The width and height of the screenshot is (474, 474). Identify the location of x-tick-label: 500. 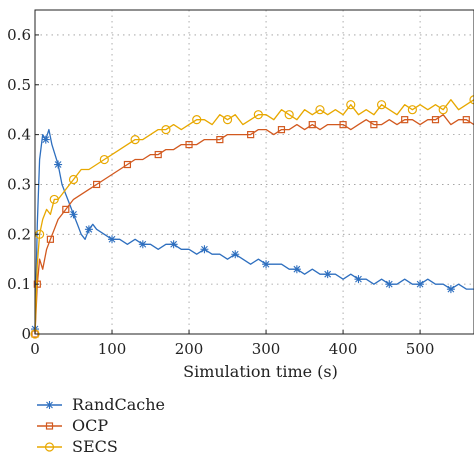
(420, 349).